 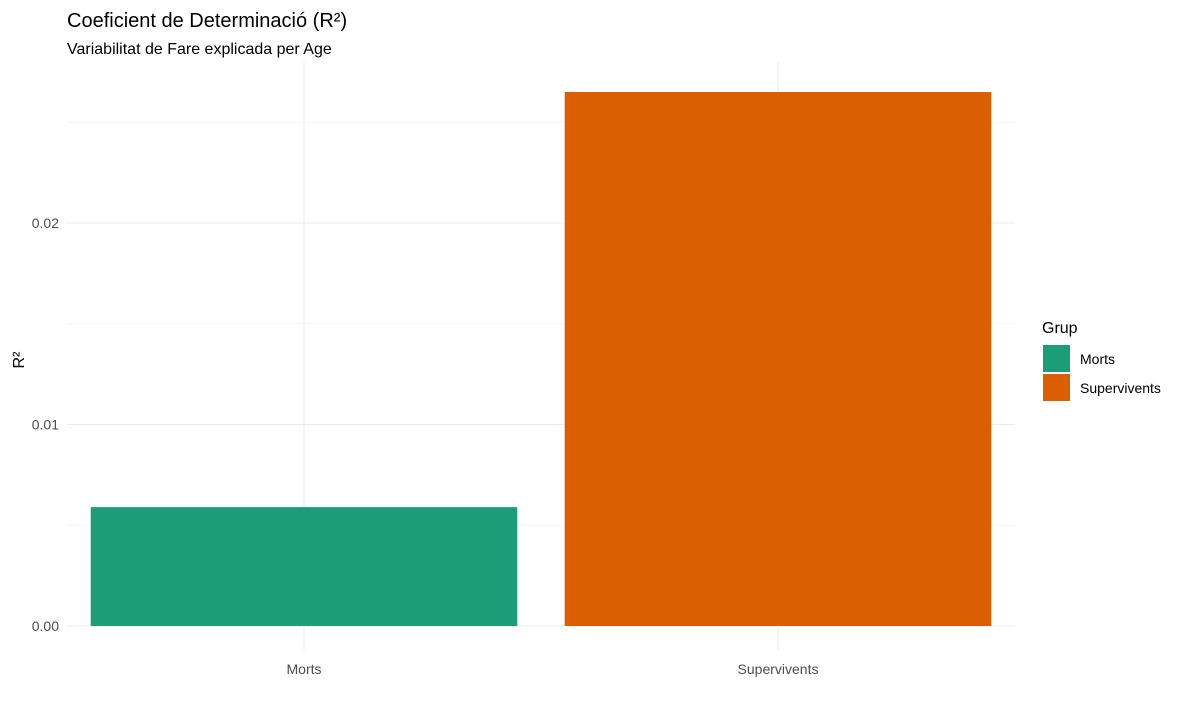 What do you see at coordinates (1056, 358) in the screenshot?
I see `legend-key-morts` at bounding box center [1056, 358].